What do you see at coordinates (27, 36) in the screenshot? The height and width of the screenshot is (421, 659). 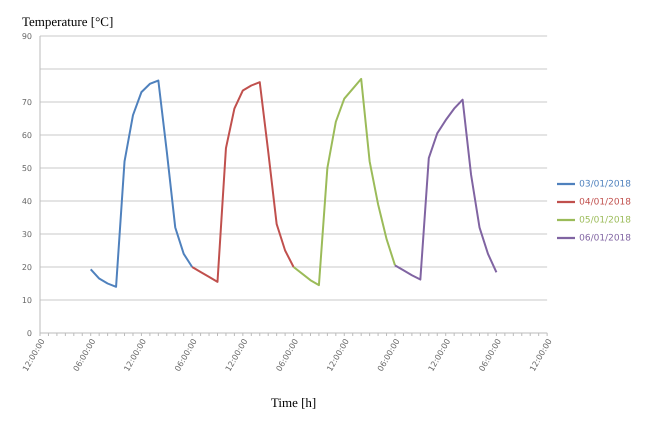 I see `y-tick-label: 90` at bounding box center [27, 36].